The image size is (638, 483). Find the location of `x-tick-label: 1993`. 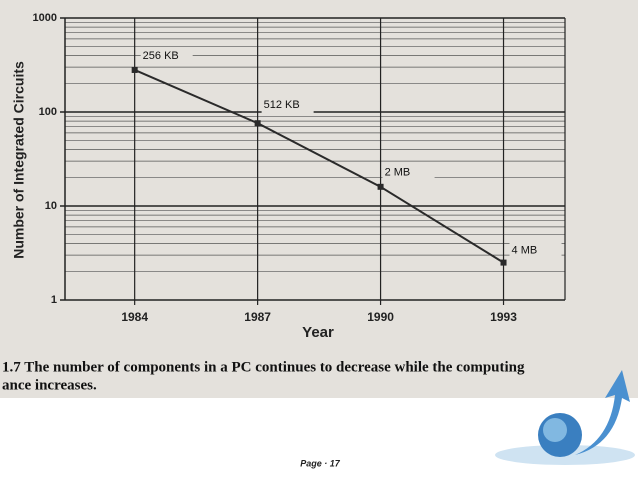

x-tick-label: 1993 is located at coordinates (503, 317).